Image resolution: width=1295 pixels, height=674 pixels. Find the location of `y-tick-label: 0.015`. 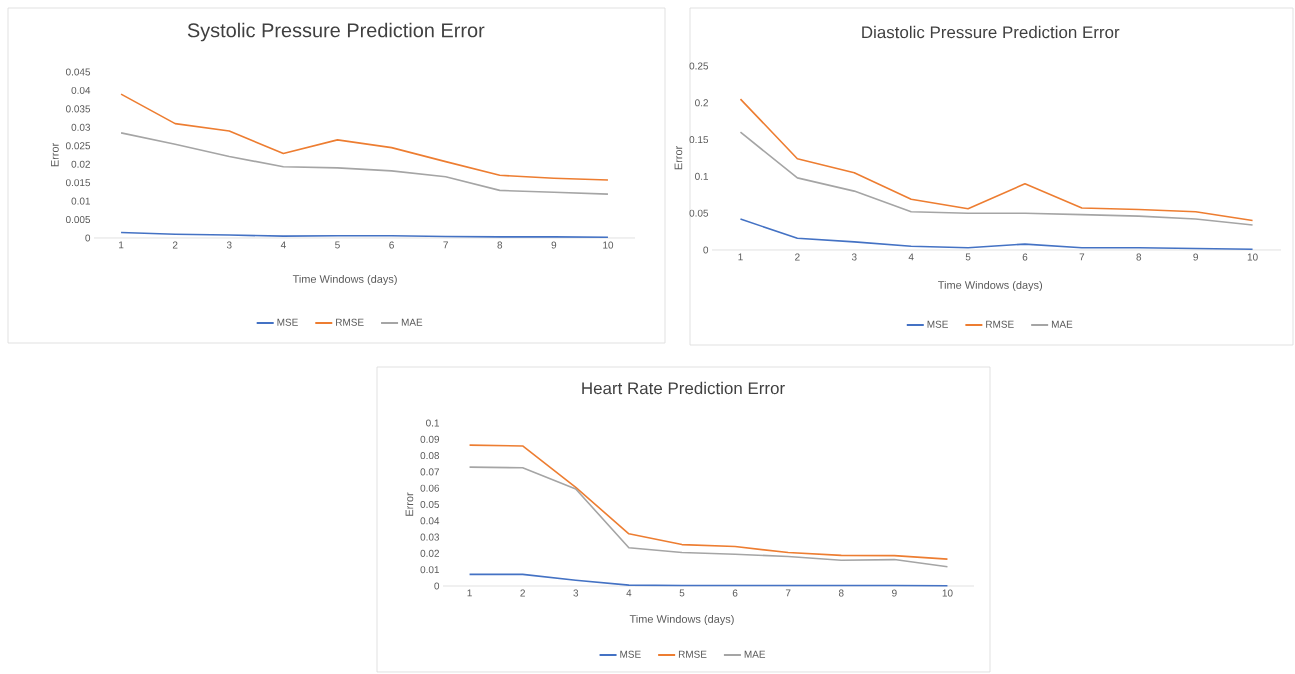

y-tick-label: 0.015 is located at coordinates (78, 183).